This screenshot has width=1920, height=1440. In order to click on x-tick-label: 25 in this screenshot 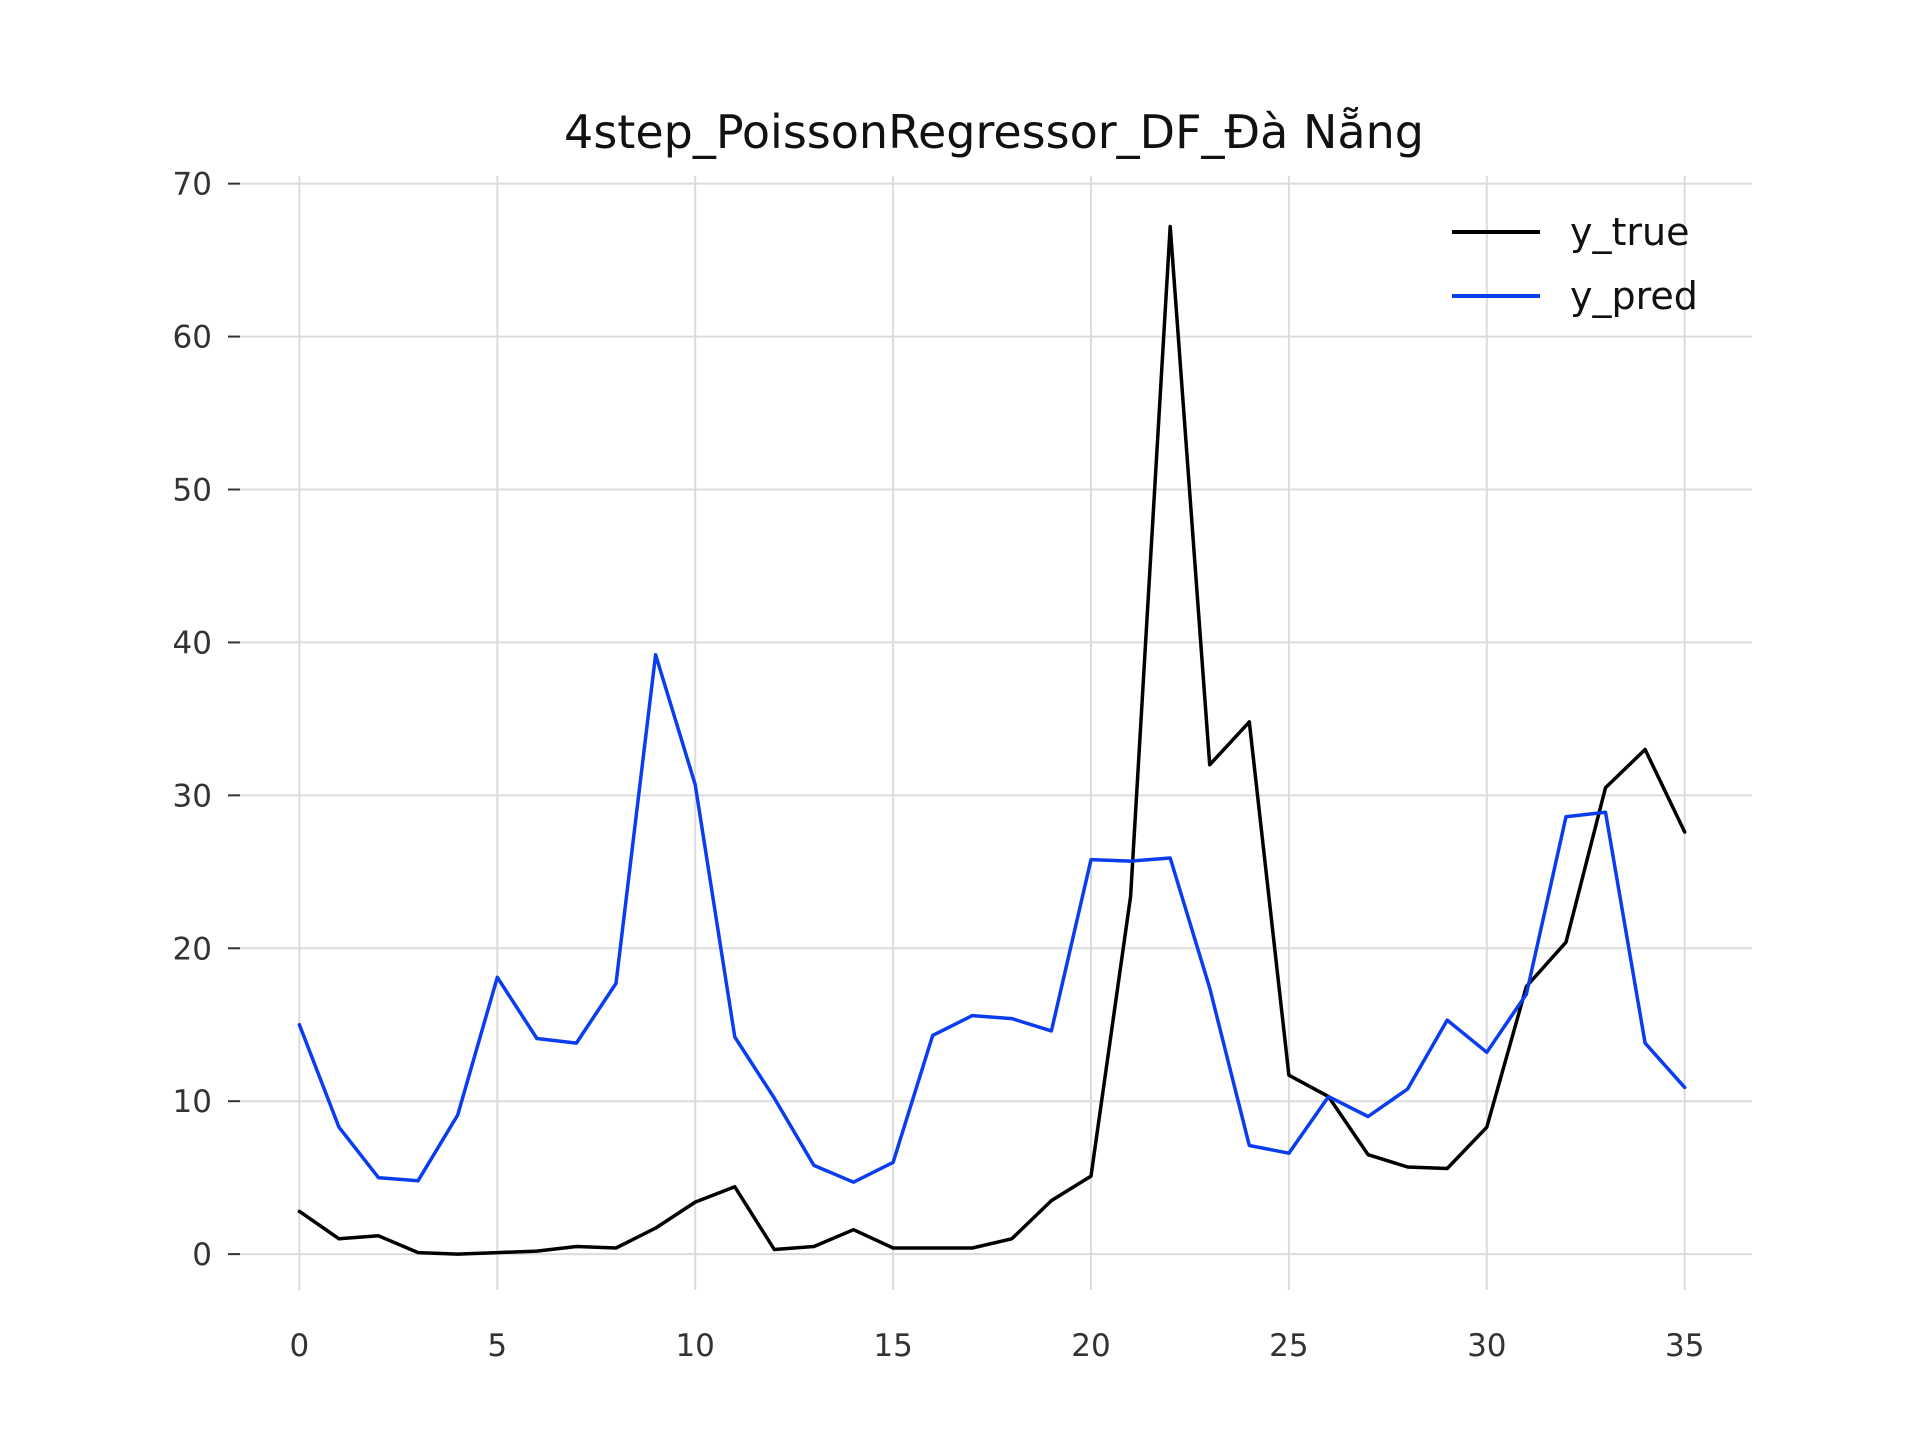, I will do `click(1288, 1346)`.